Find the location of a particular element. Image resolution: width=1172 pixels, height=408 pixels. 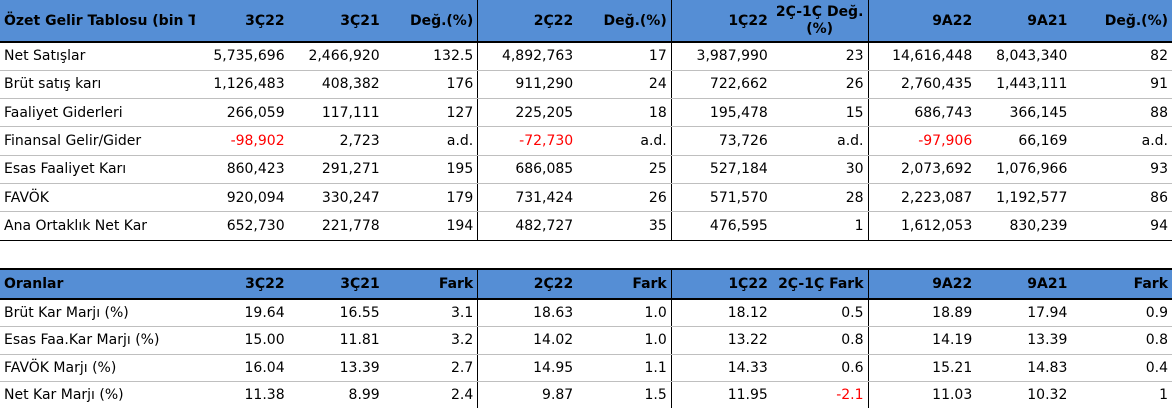

table-cell: 1,443,111 is located at coordinates (1024, 85).